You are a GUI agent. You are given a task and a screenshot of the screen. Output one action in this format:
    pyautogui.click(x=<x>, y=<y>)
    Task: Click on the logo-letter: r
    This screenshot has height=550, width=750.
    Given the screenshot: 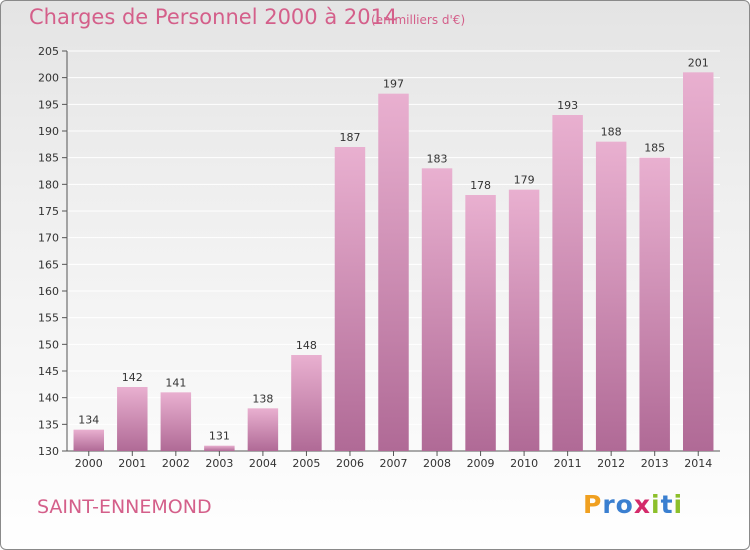 What is the action you would take?
    pyautogui.click(x=609, y=504)
    